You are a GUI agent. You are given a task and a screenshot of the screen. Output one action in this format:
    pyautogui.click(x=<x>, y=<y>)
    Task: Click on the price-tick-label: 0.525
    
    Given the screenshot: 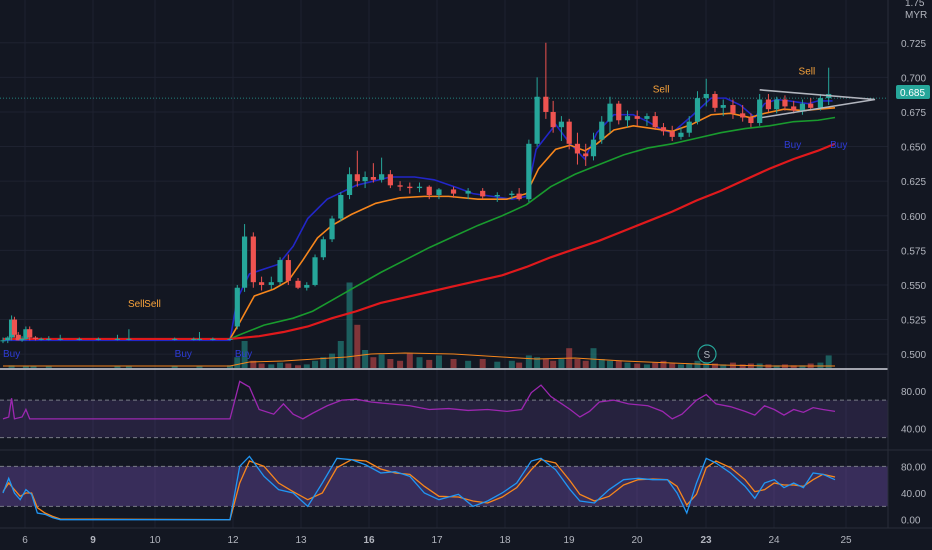 What is the action you would take?
    pyautogui.click(x=913, y=321)
    